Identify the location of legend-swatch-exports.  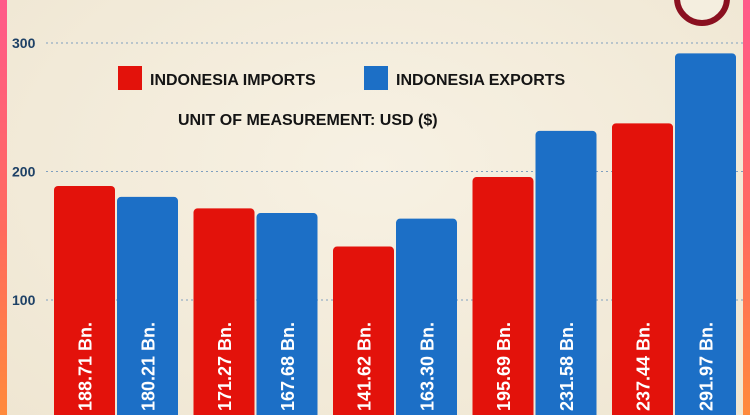
(376, 78).